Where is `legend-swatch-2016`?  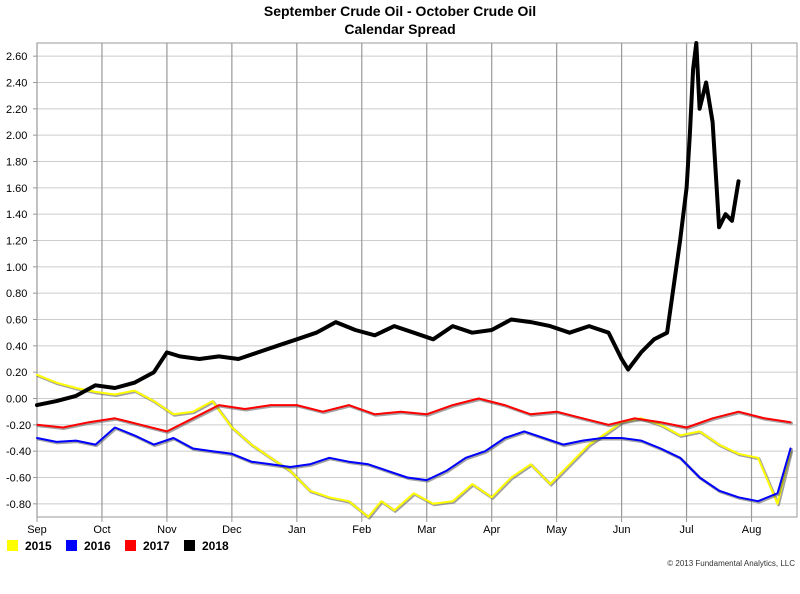 legend-swatch-2016 is located at coordinates (71, 545).